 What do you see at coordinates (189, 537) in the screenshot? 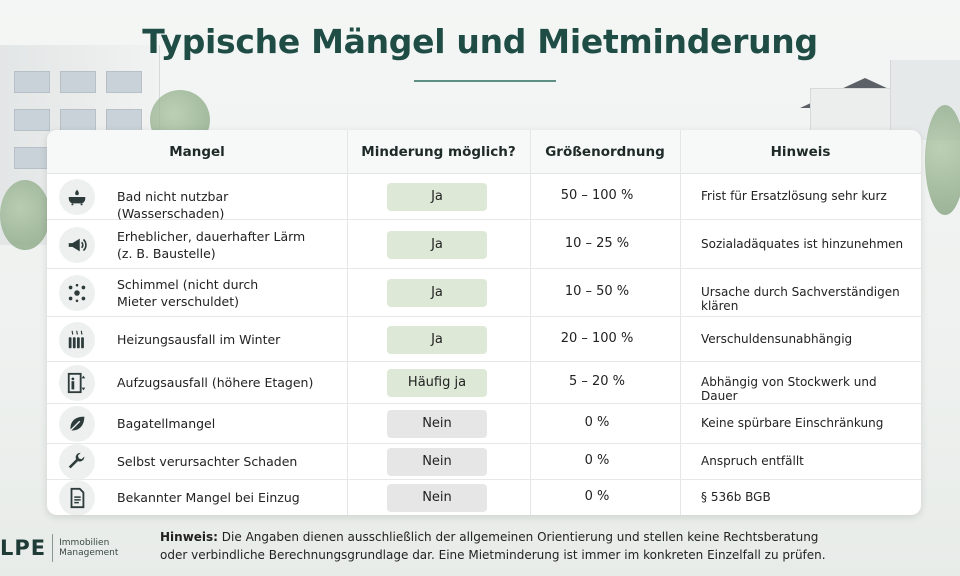
I see `disclaimer-label: Hinweis:` at bounding box center [189, 537].